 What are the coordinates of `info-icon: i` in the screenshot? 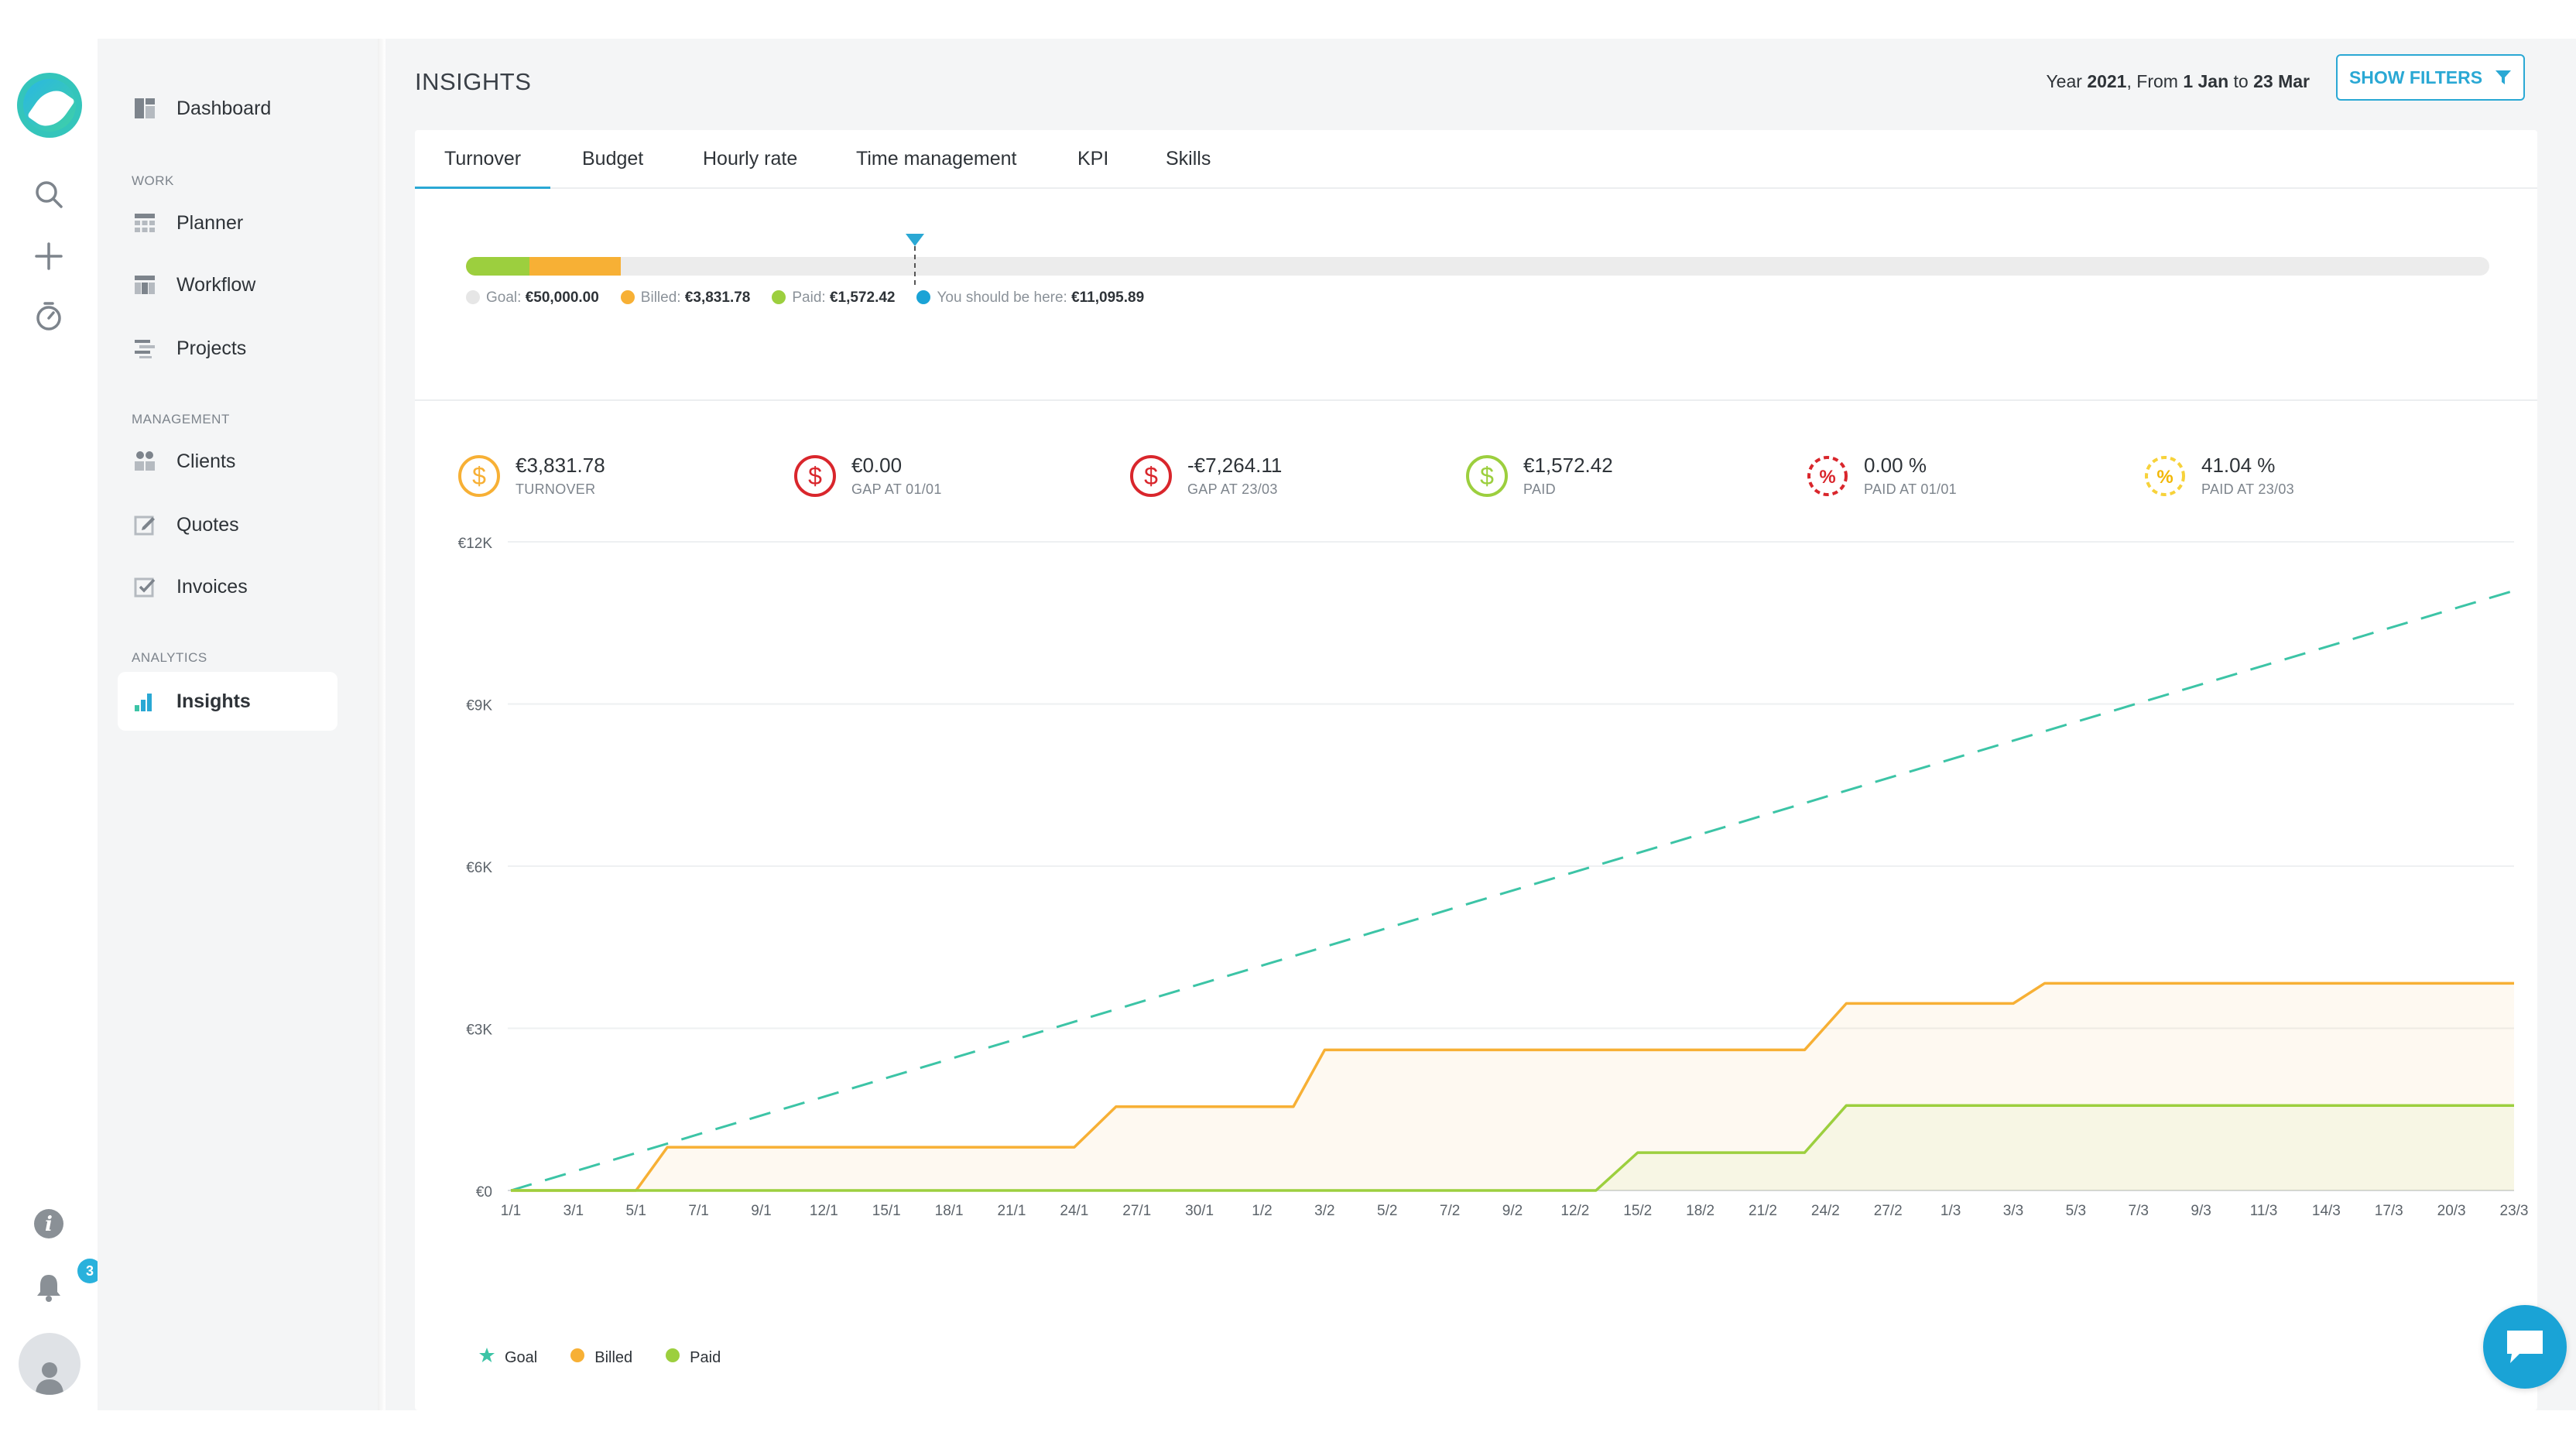 It's located at (48, 1223).